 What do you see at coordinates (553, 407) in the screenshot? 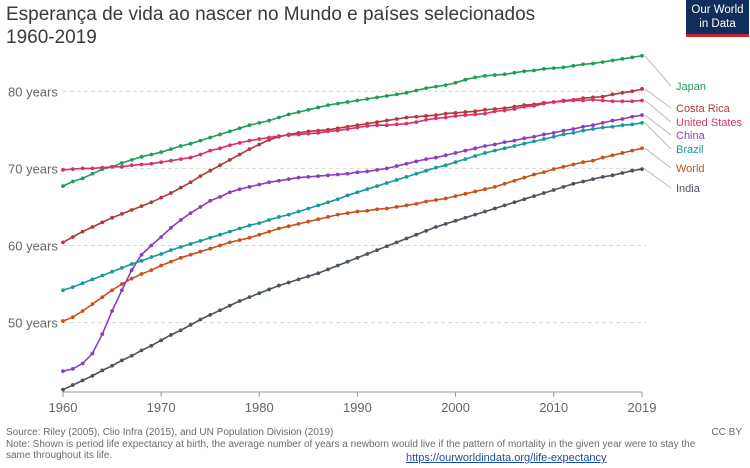
I see `x-tick-label: 2010` at bounding box center [553, 407].